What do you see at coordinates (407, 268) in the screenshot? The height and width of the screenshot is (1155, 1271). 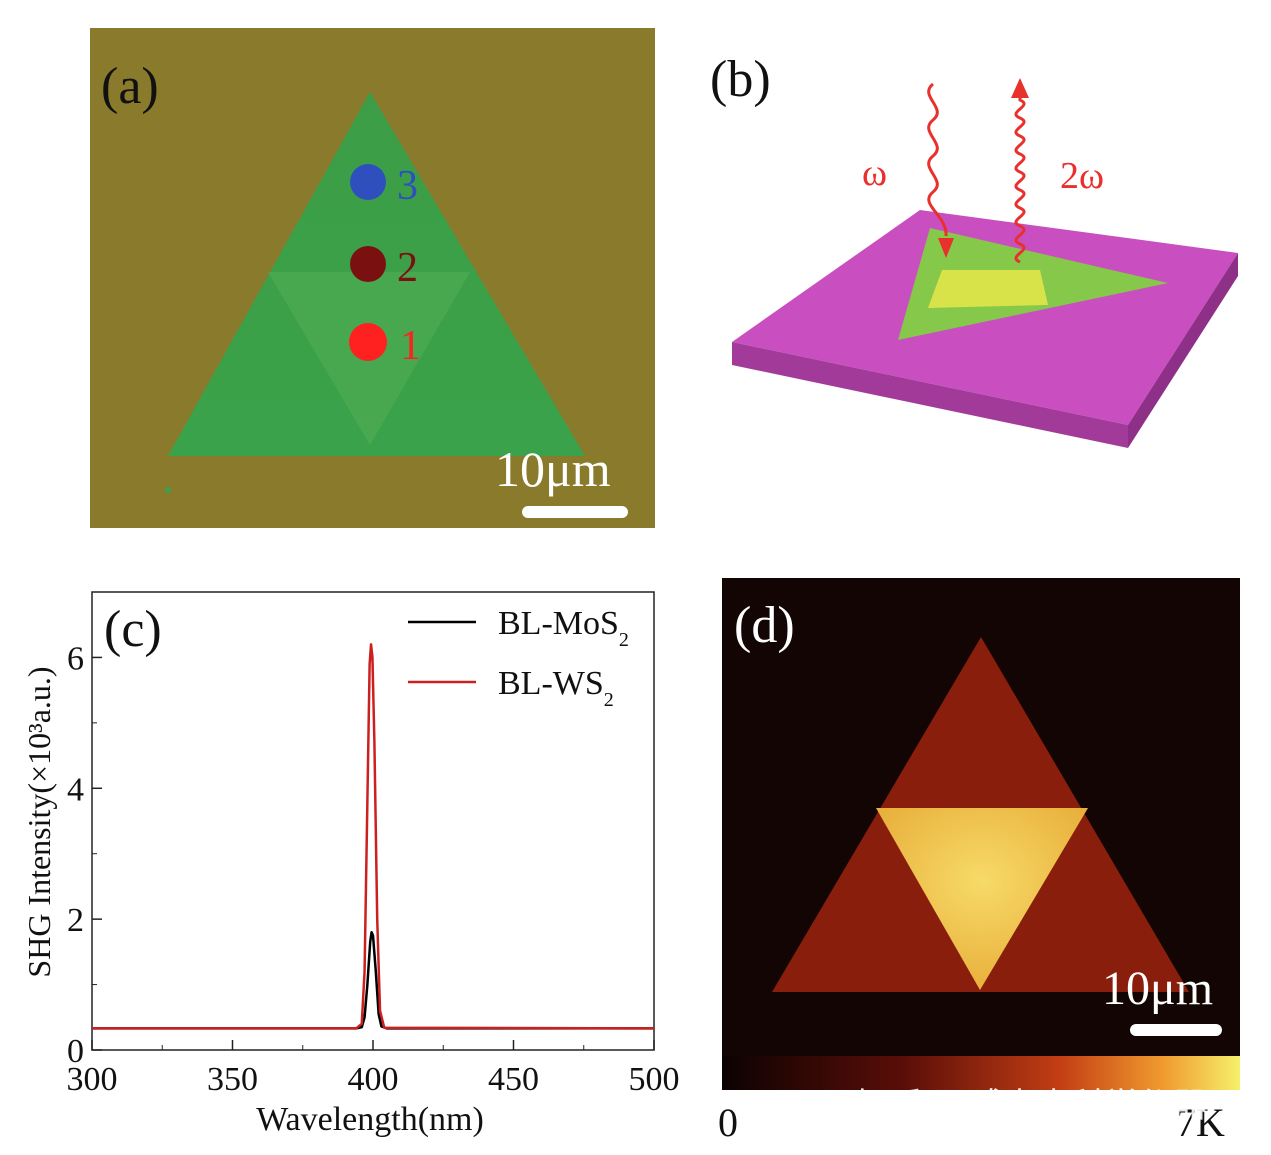 I see `spot-2-label: 2` at bounding box center [407, 268].